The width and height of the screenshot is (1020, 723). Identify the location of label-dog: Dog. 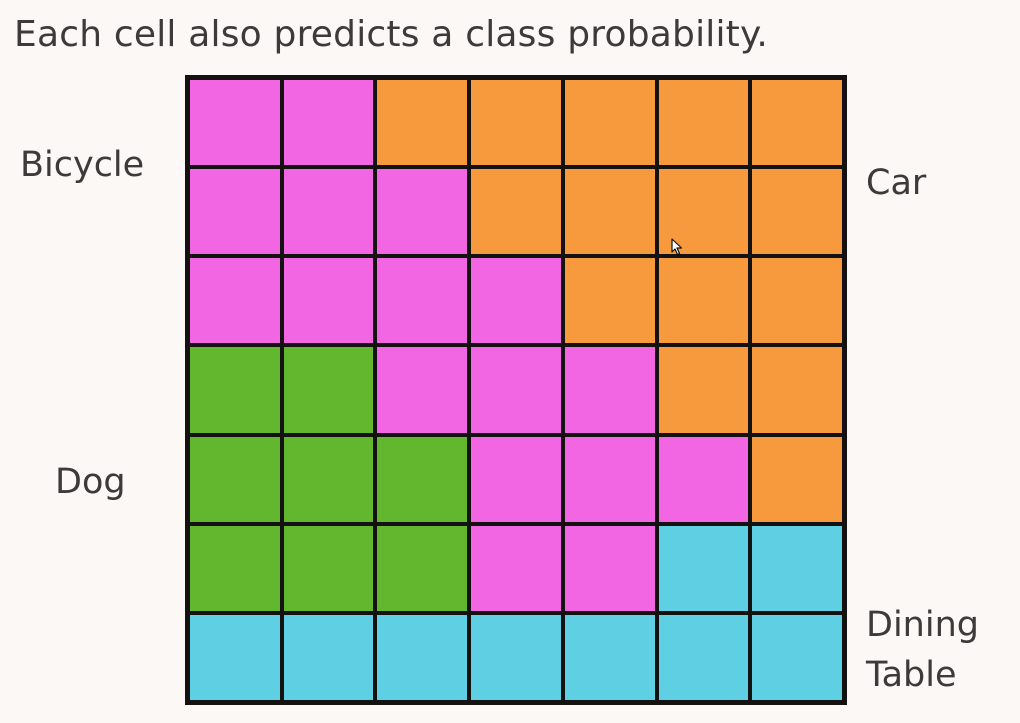
(90, 482).